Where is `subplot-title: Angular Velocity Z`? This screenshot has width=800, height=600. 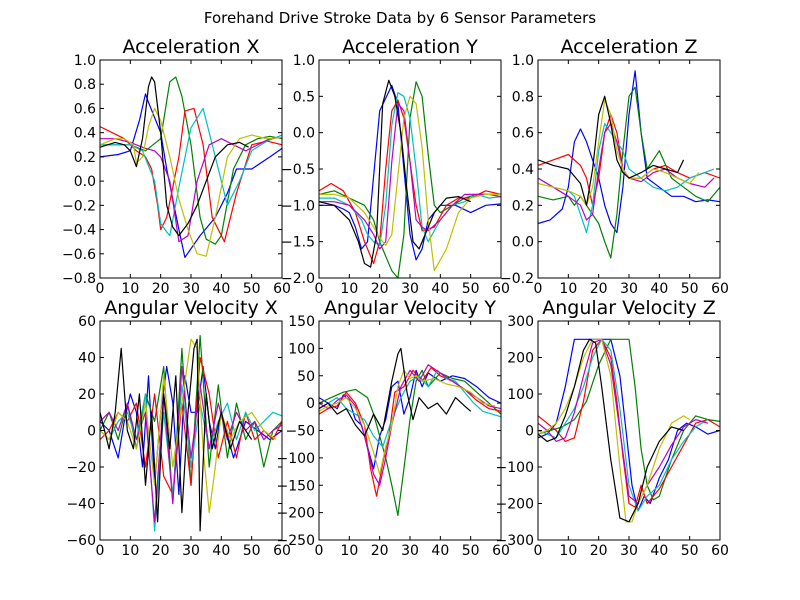 subplot-title: Angular Velocity Z is located at coordinates (629, 308).